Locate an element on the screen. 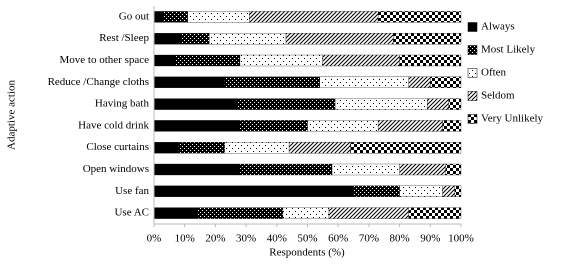  legend-label: Always is located at coordinates (498, 27).